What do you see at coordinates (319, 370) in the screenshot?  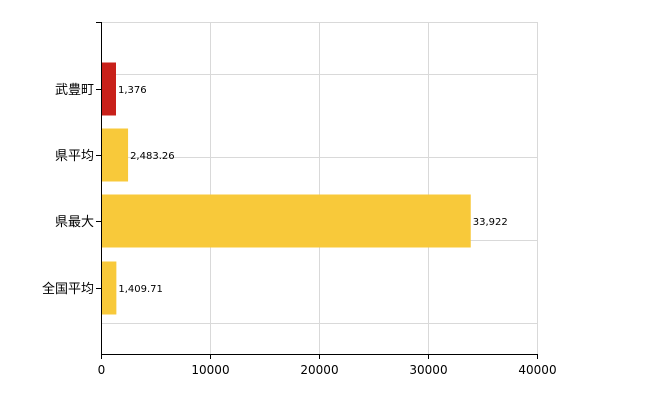 I see `x-tick-label: 20000` at bounding box center [319, 370].